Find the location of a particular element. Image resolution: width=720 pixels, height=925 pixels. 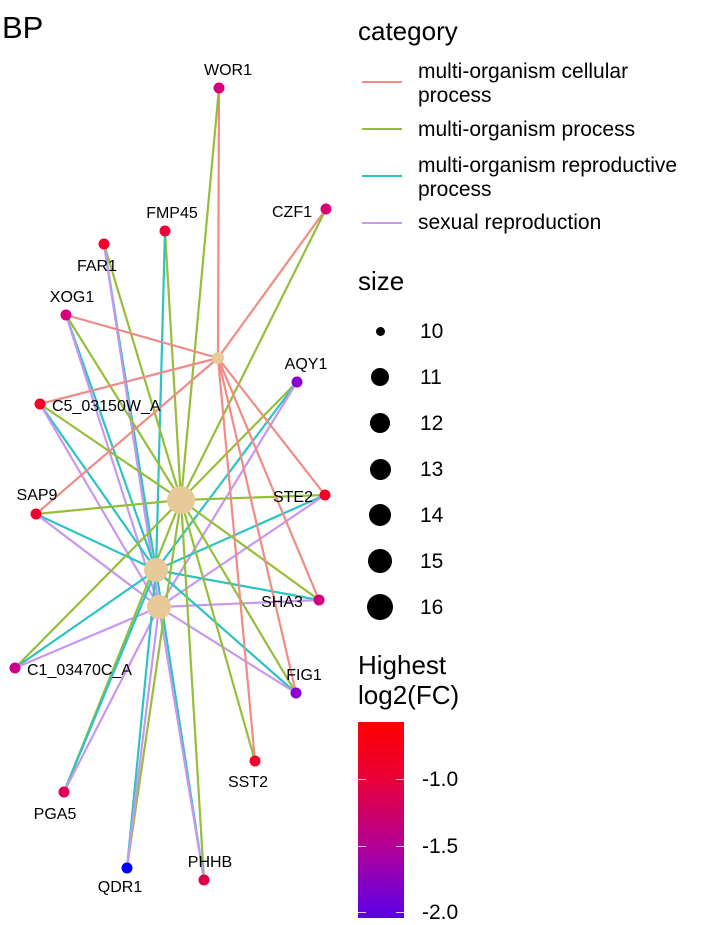

legend-label-reproductive: multi-organism reproductive process is located at coordinates (548, 177).